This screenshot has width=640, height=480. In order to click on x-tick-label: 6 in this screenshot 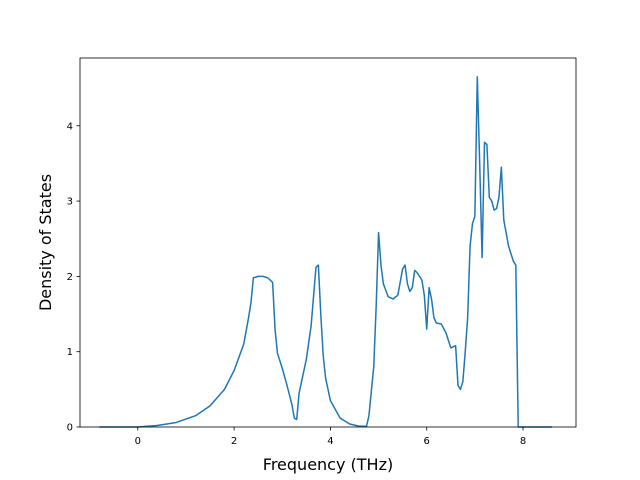, I will do `click(427, 441)`.